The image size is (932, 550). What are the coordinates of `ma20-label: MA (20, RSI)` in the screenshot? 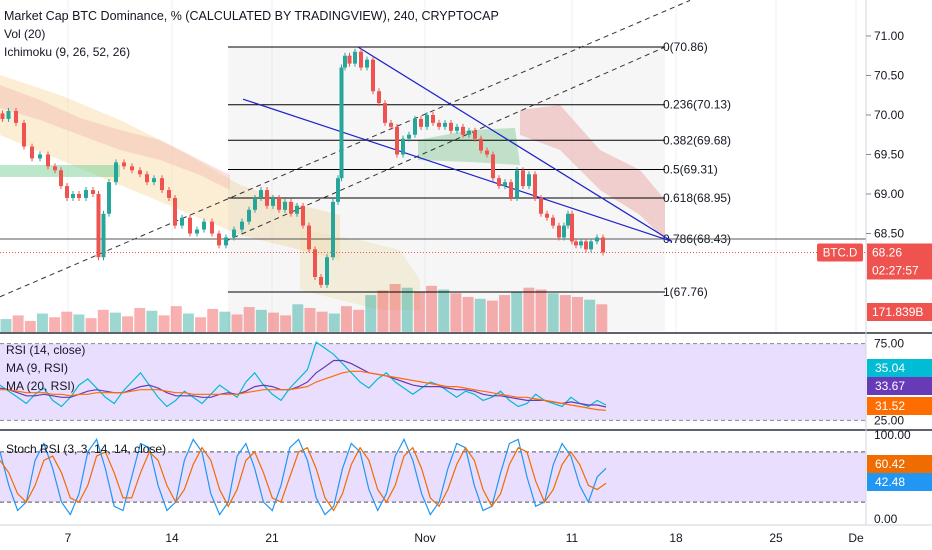 It's located at (40, 386).